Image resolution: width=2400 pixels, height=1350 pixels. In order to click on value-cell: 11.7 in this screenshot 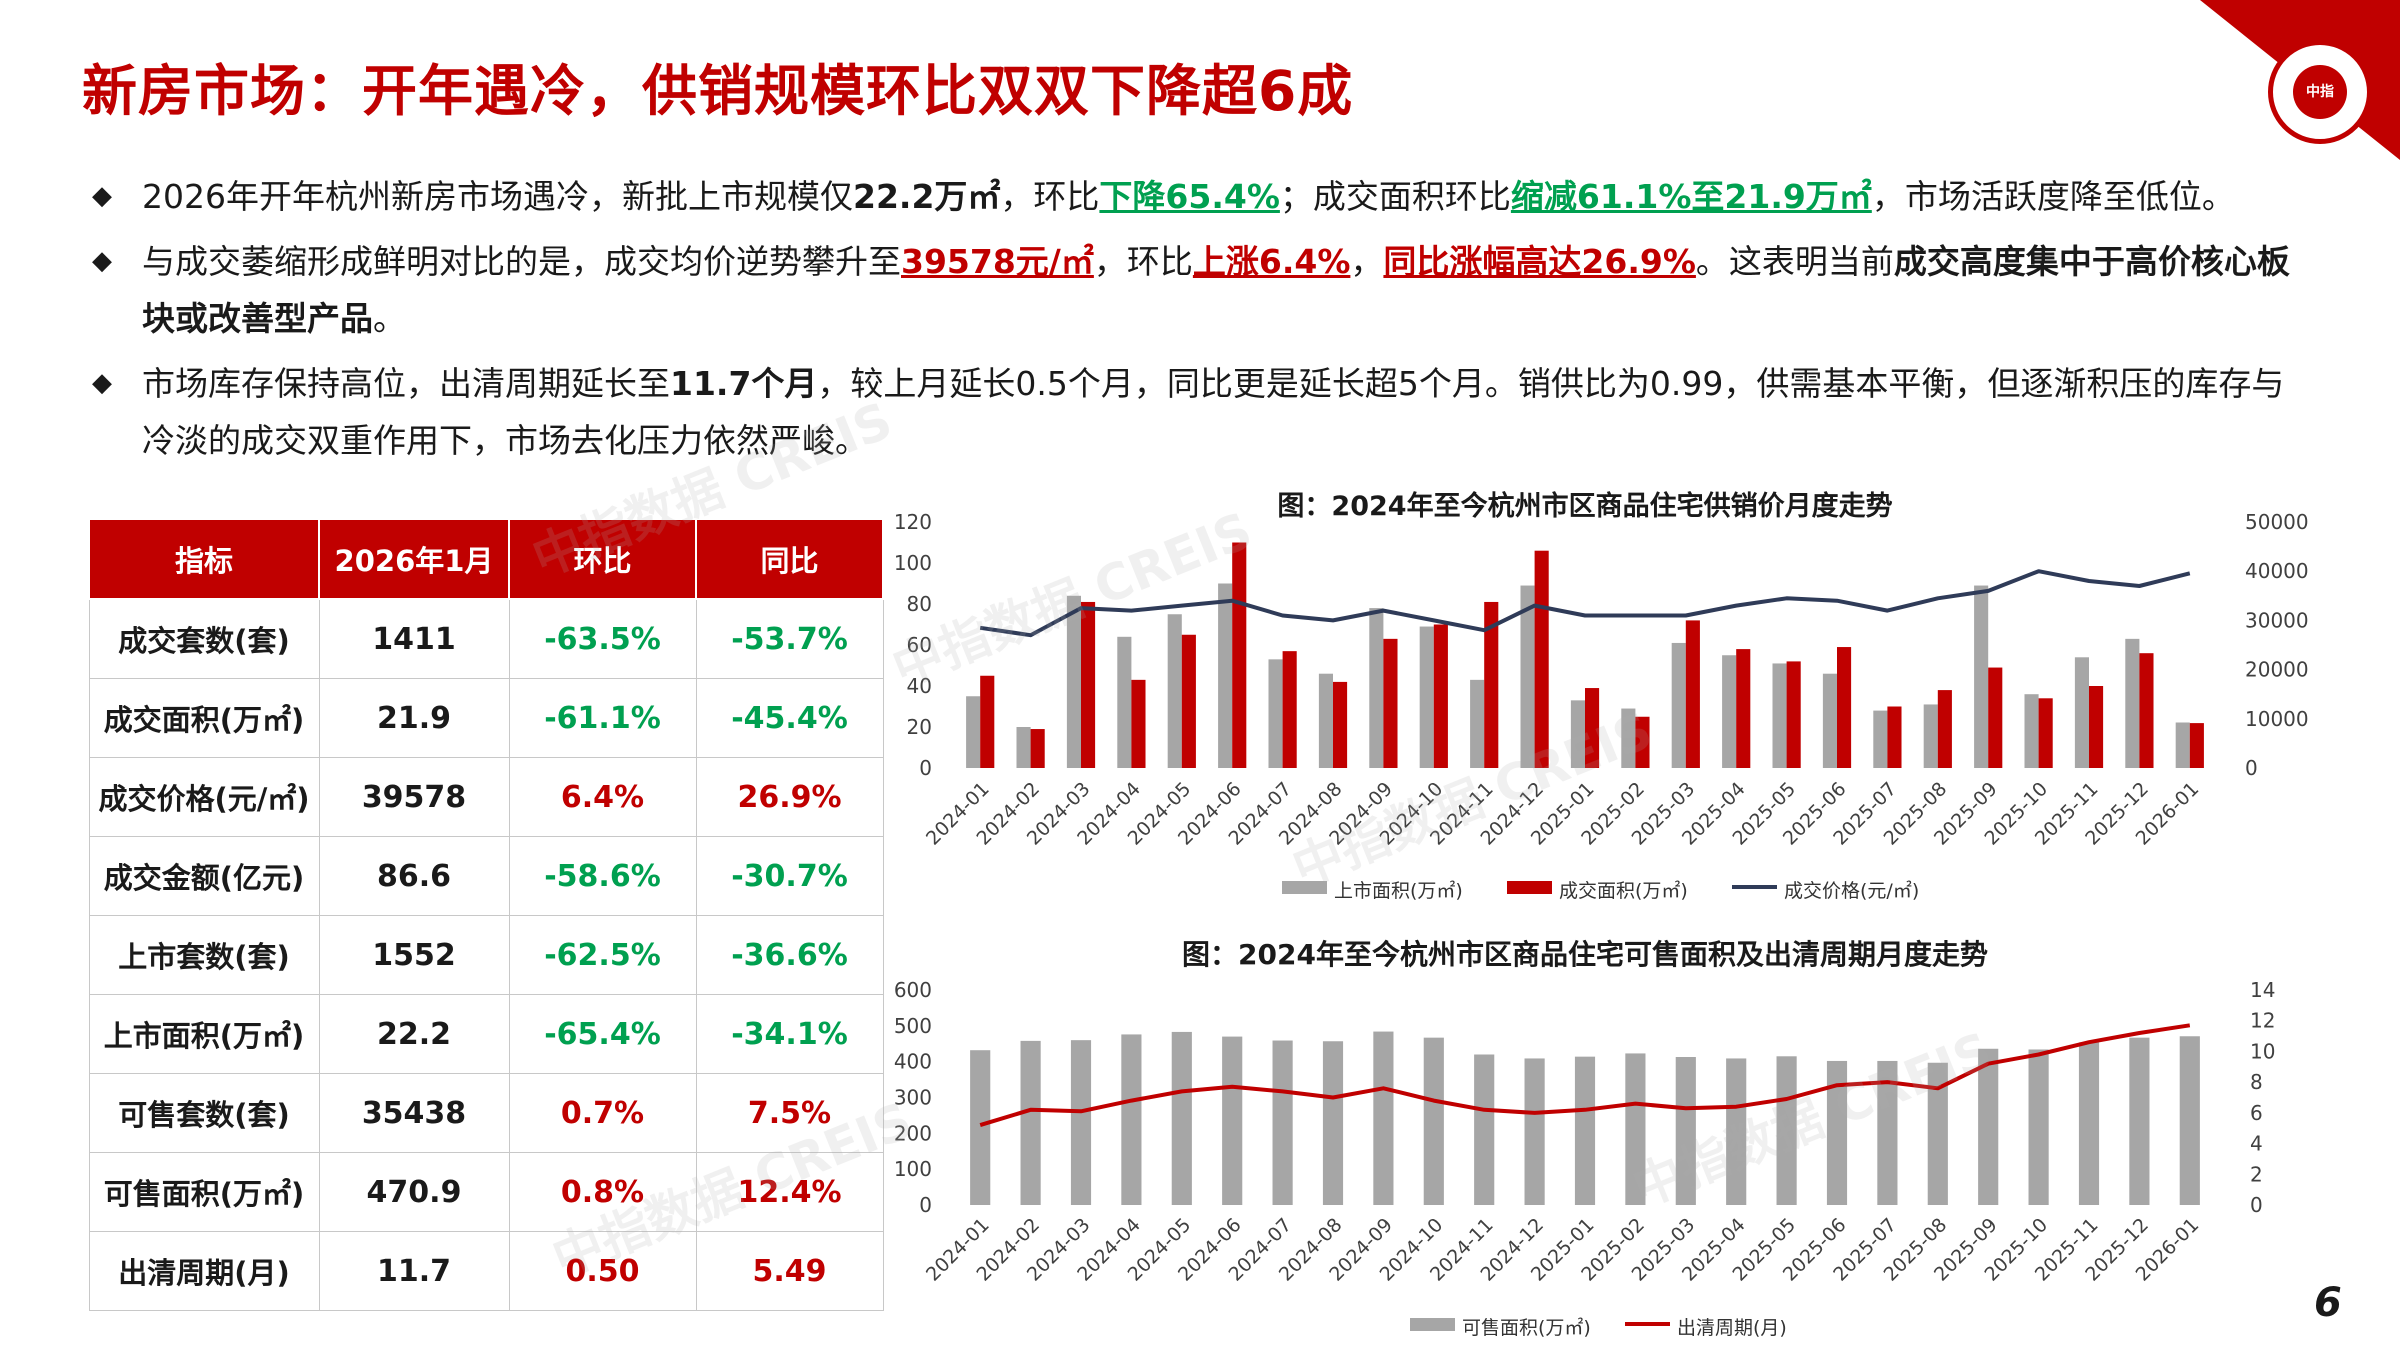, I will do `click(414, 1271)`.